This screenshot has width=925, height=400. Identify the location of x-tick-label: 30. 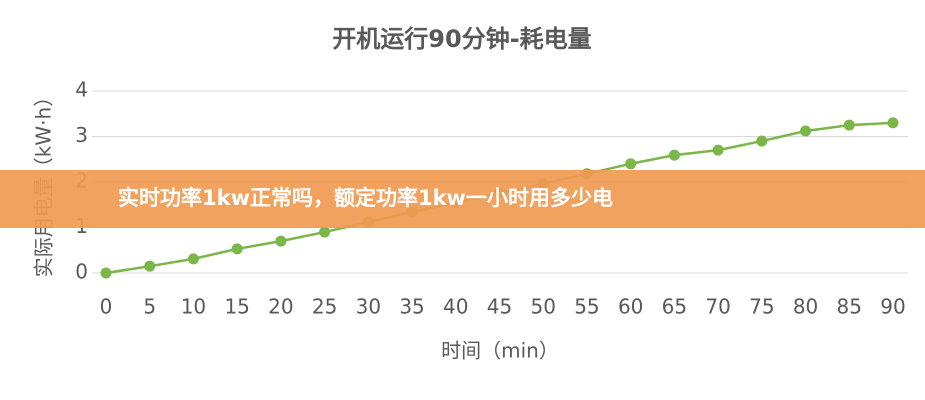
(368, 307).